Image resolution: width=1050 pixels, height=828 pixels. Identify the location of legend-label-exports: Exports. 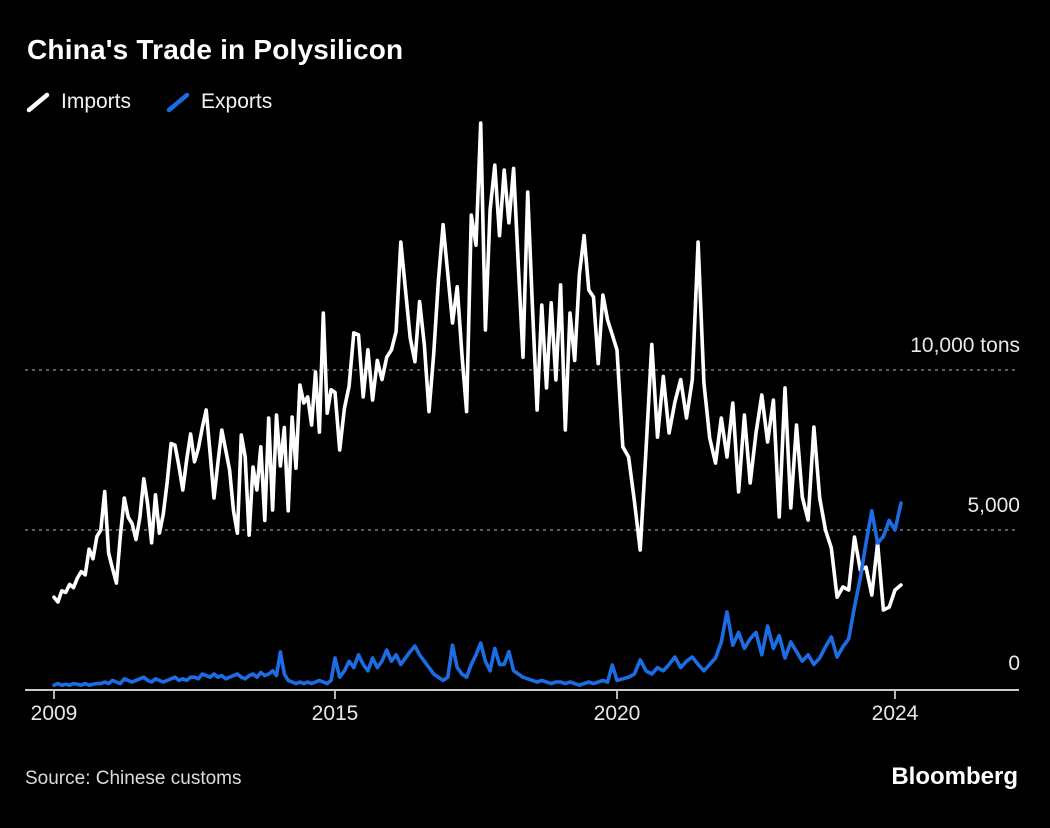
(237, 101).